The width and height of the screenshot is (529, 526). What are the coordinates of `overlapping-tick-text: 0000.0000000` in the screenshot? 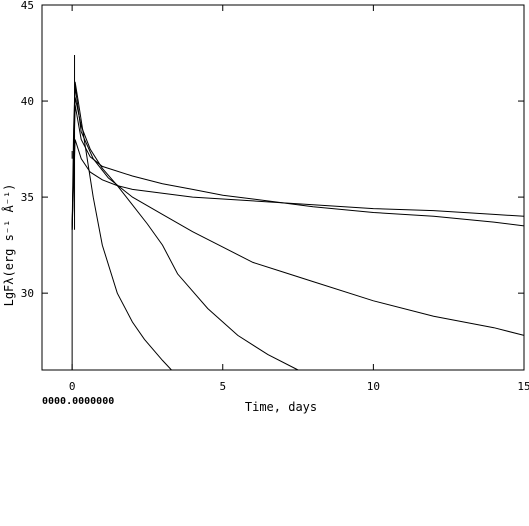 It's located at (78, 401).